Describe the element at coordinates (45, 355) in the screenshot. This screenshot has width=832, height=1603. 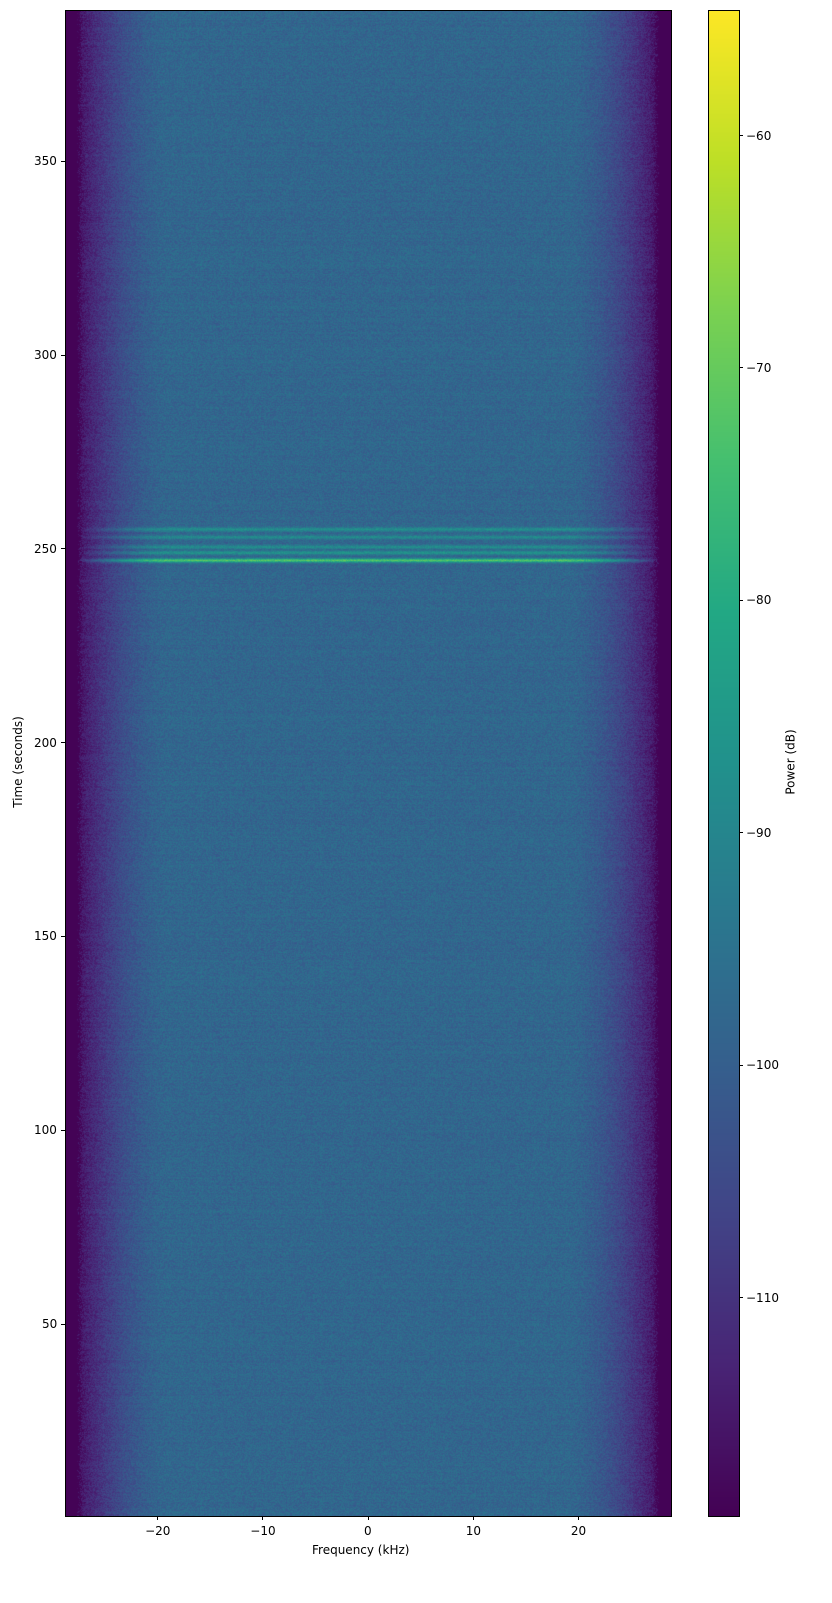
I see `y-tick-label: 300` at that location.